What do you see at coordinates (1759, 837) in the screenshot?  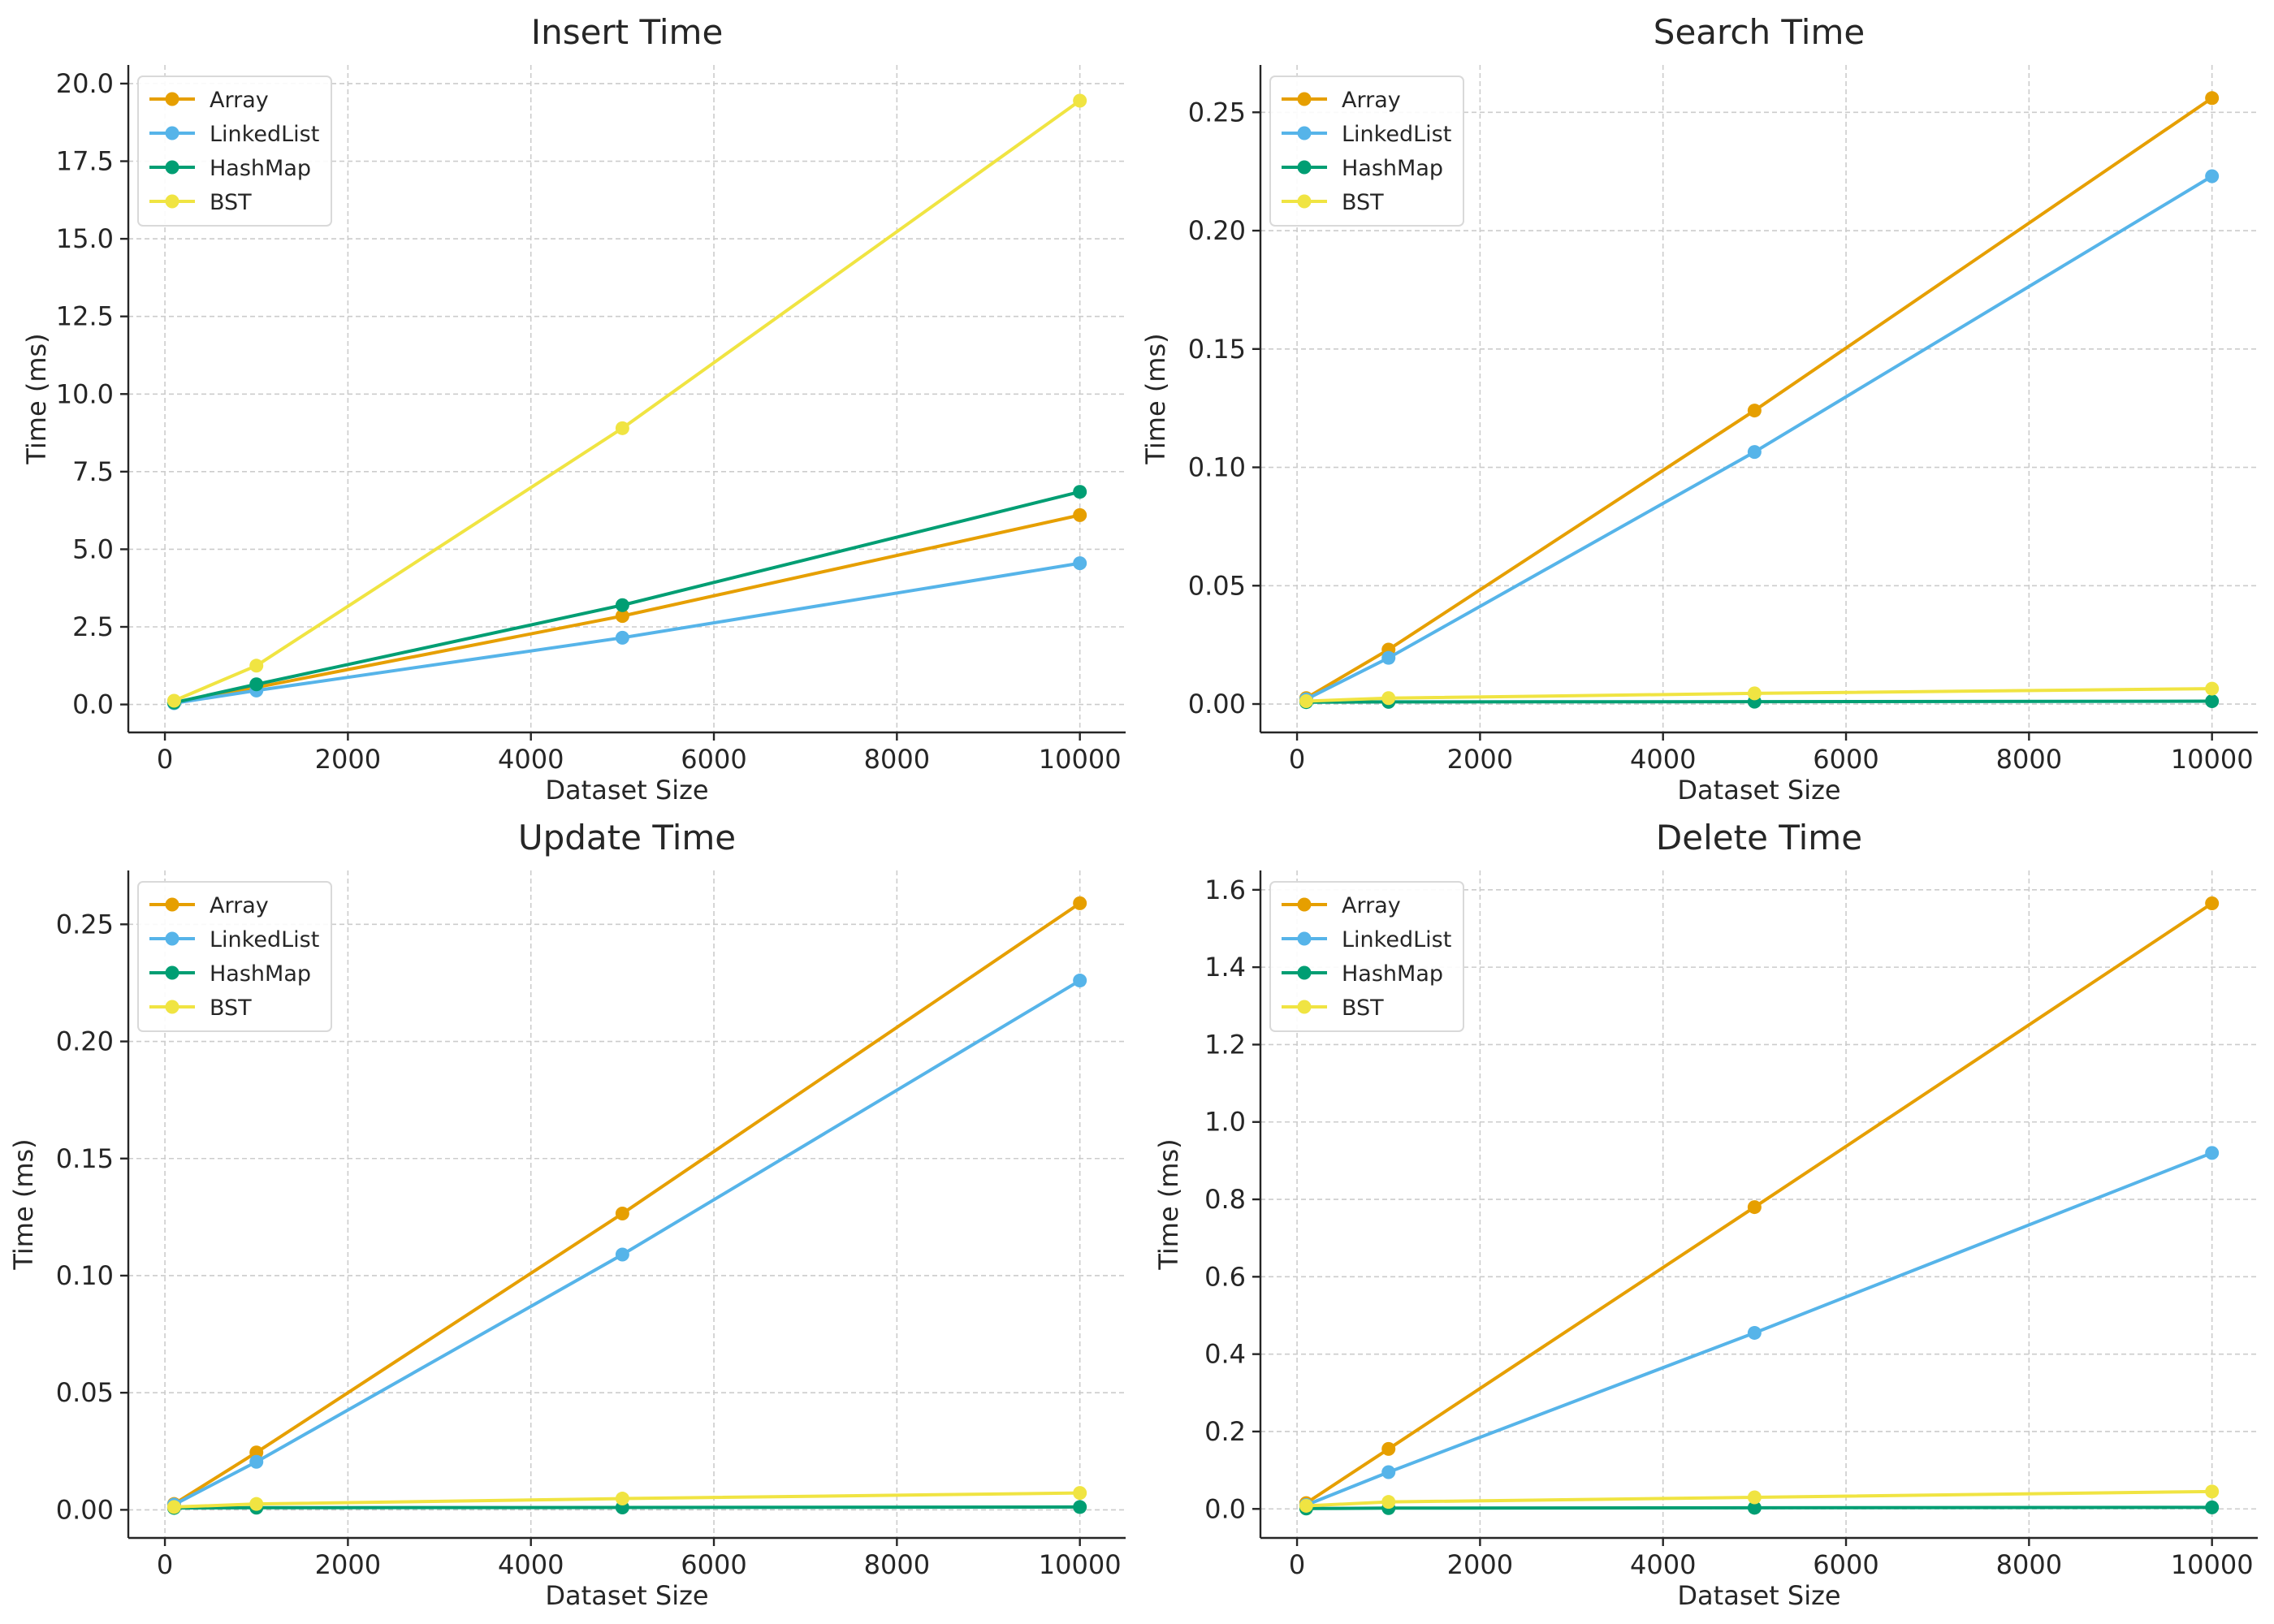 I see `chart-title: Delete Time` at bounding box center [1759, 837].